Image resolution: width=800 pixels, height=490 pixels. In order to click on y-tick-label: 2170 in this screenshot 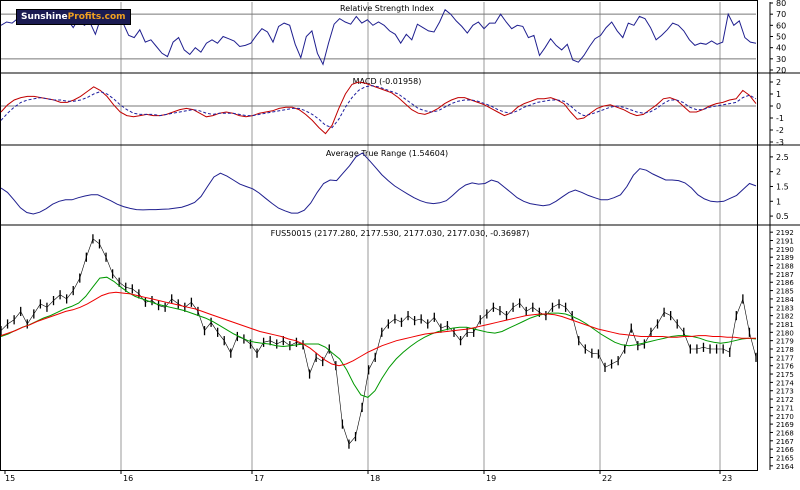, I will do `click(785, 417)`.